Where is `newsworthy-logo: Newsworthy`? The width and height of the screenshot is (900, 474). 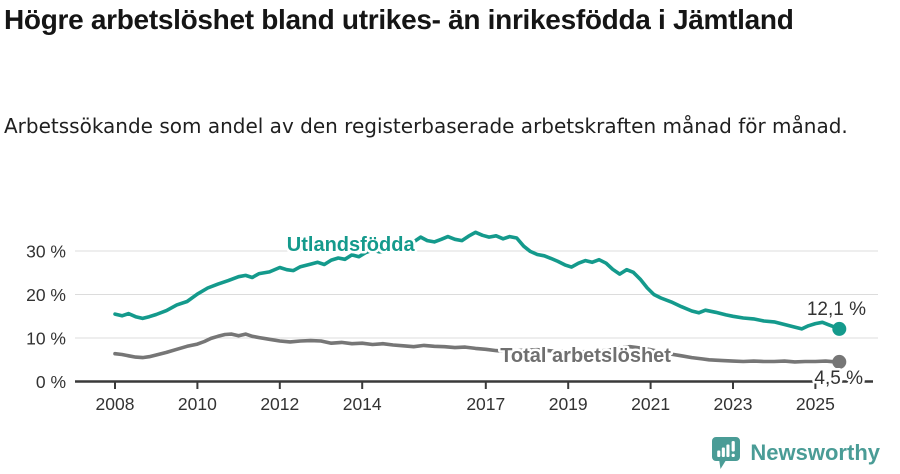 newsworthy-logo: Newsworthy is located at coordinates (795, 453).